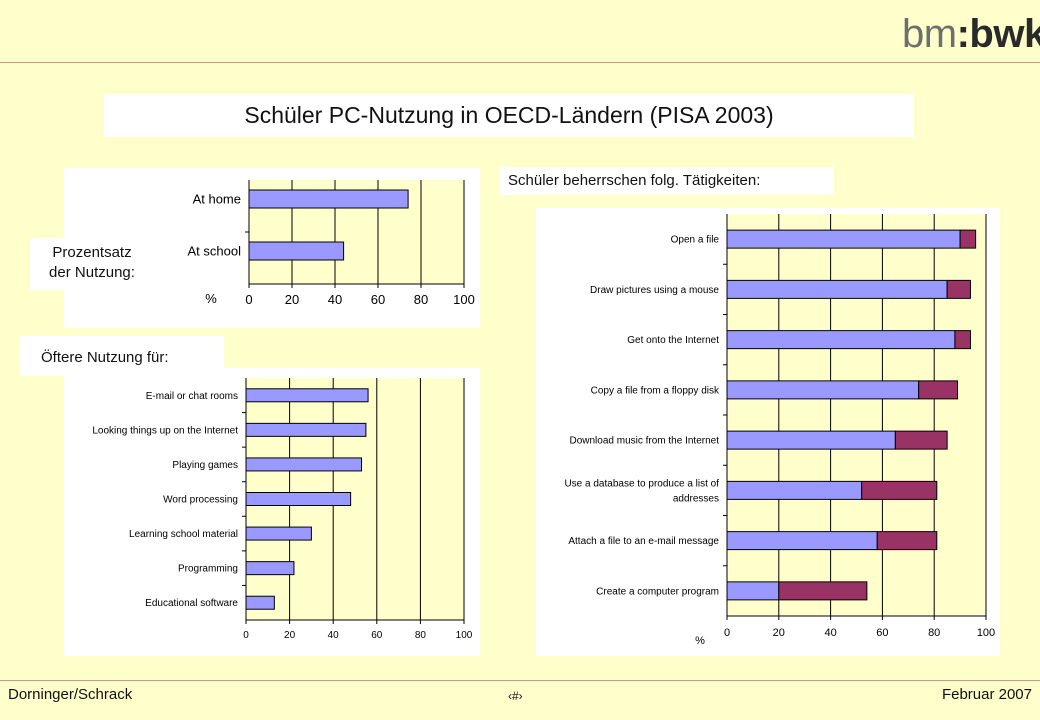  I want to click on frequent-use-label: Öftere Nutzung für:, so click(122, 356).